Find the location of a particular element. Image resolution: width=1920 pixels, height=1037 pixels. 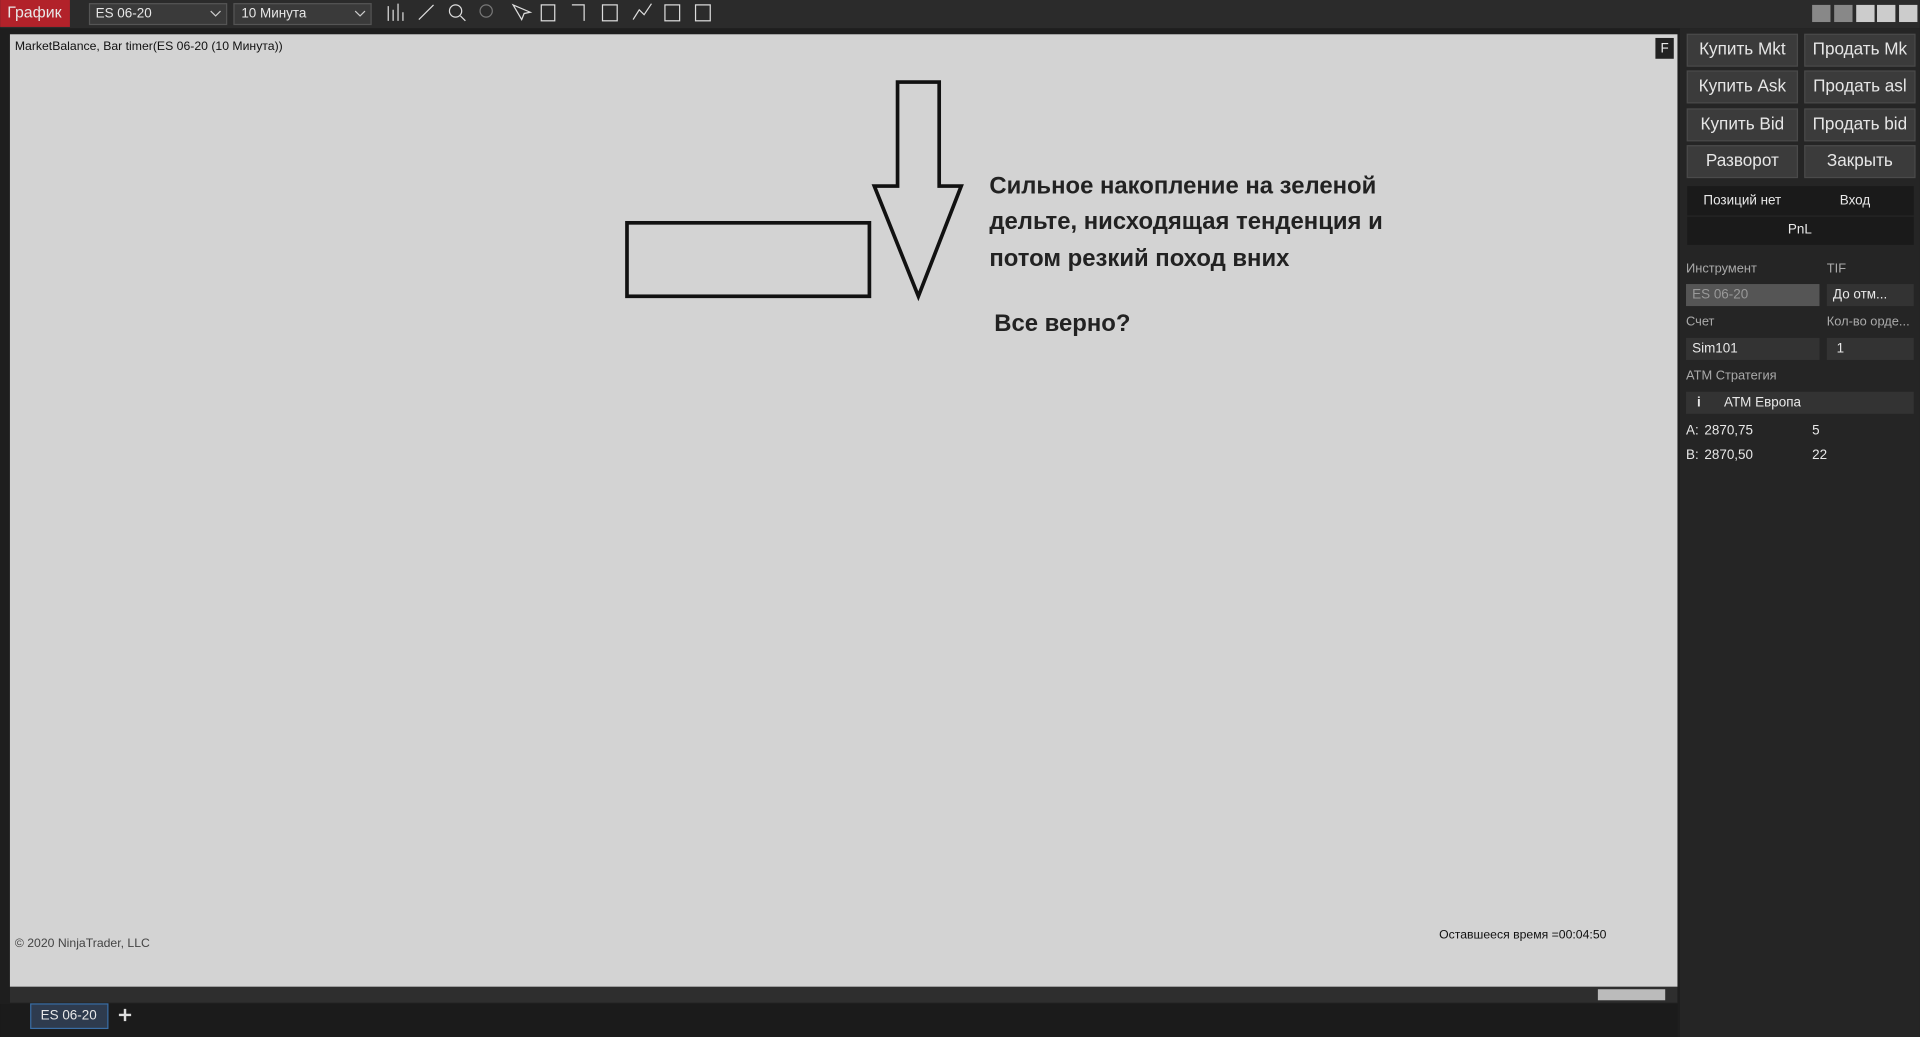

atm-field-value: ATM Европа is located at coordinates (1763, 401).